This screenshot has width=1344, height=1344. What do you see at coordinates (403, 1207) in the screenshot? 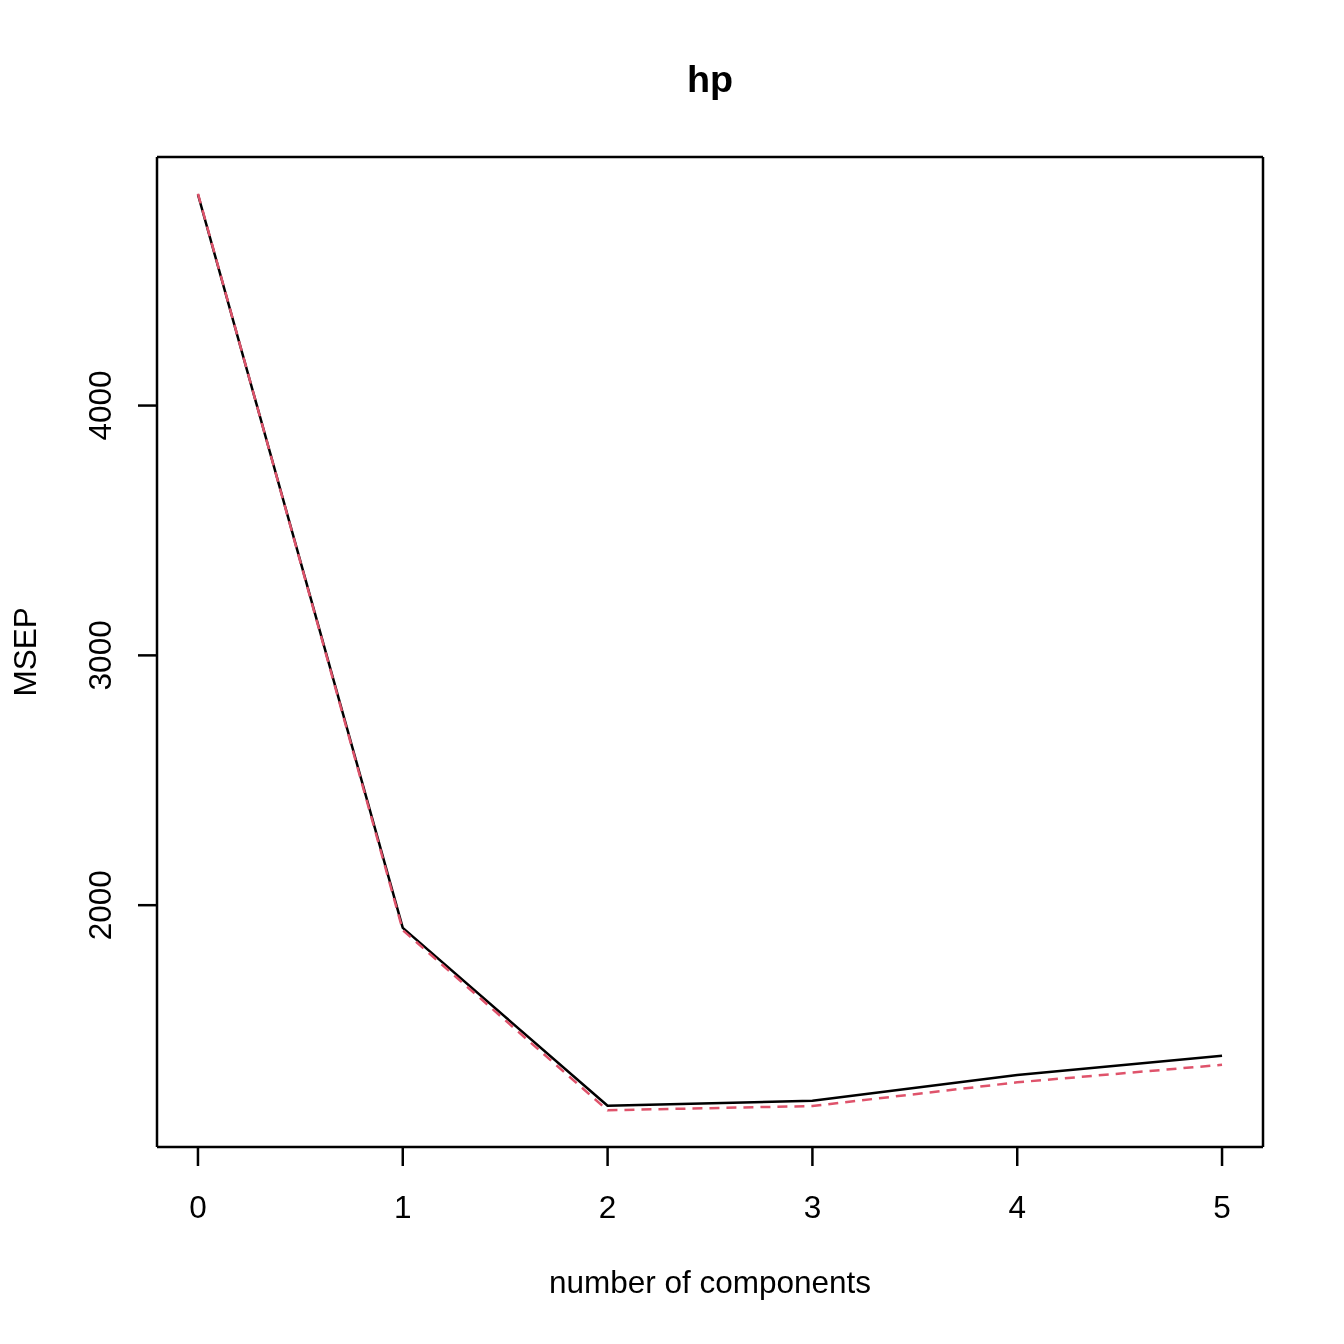
I see `x-tick-label: 1` at bounding box center [403, 1207].